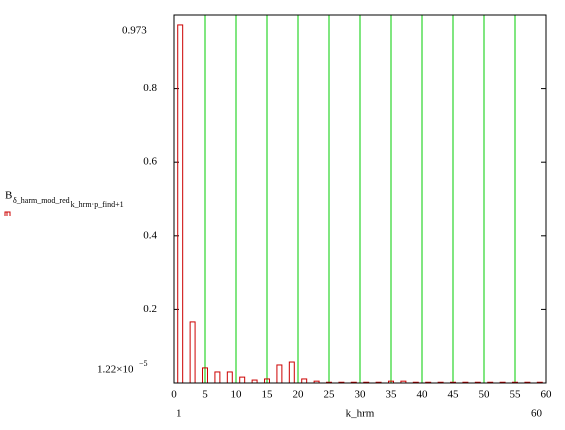 The image size is (565, 430). Describe the element at coordinates (150, 88) in the screenshot. I see `y-tick-label: 0.8` at that location.